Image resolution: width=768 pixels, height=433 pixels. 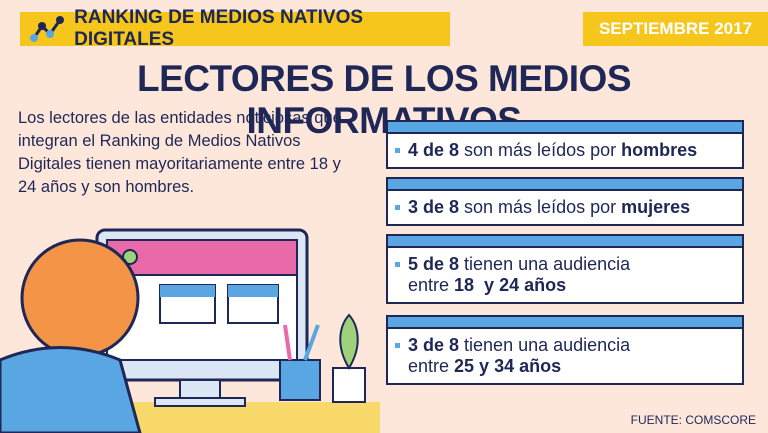 I want to click on fact-line: 4 de 8 son más leídos por hombres, so click(x=565, y=150).